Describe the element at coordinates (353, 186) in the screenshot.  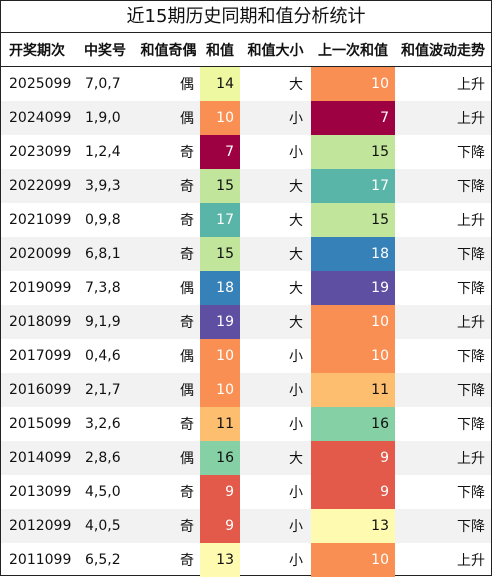
I see `cell-prev-sum: 17` at that location.